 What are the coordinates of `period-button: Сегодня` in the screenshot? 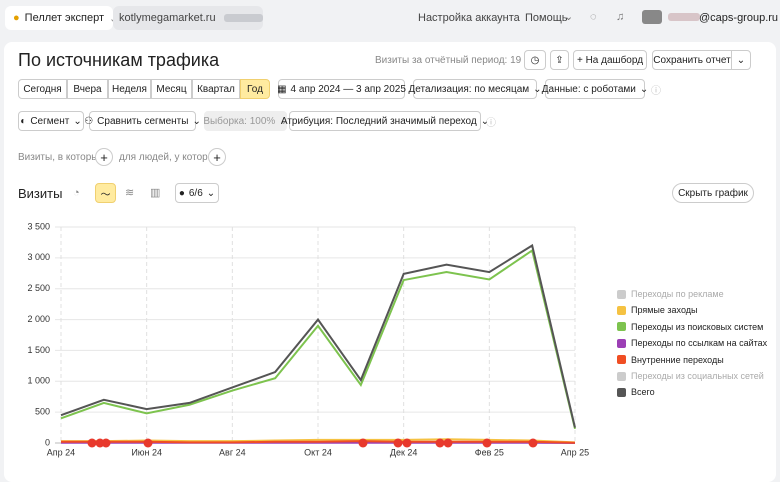 It's located at (42, 89).